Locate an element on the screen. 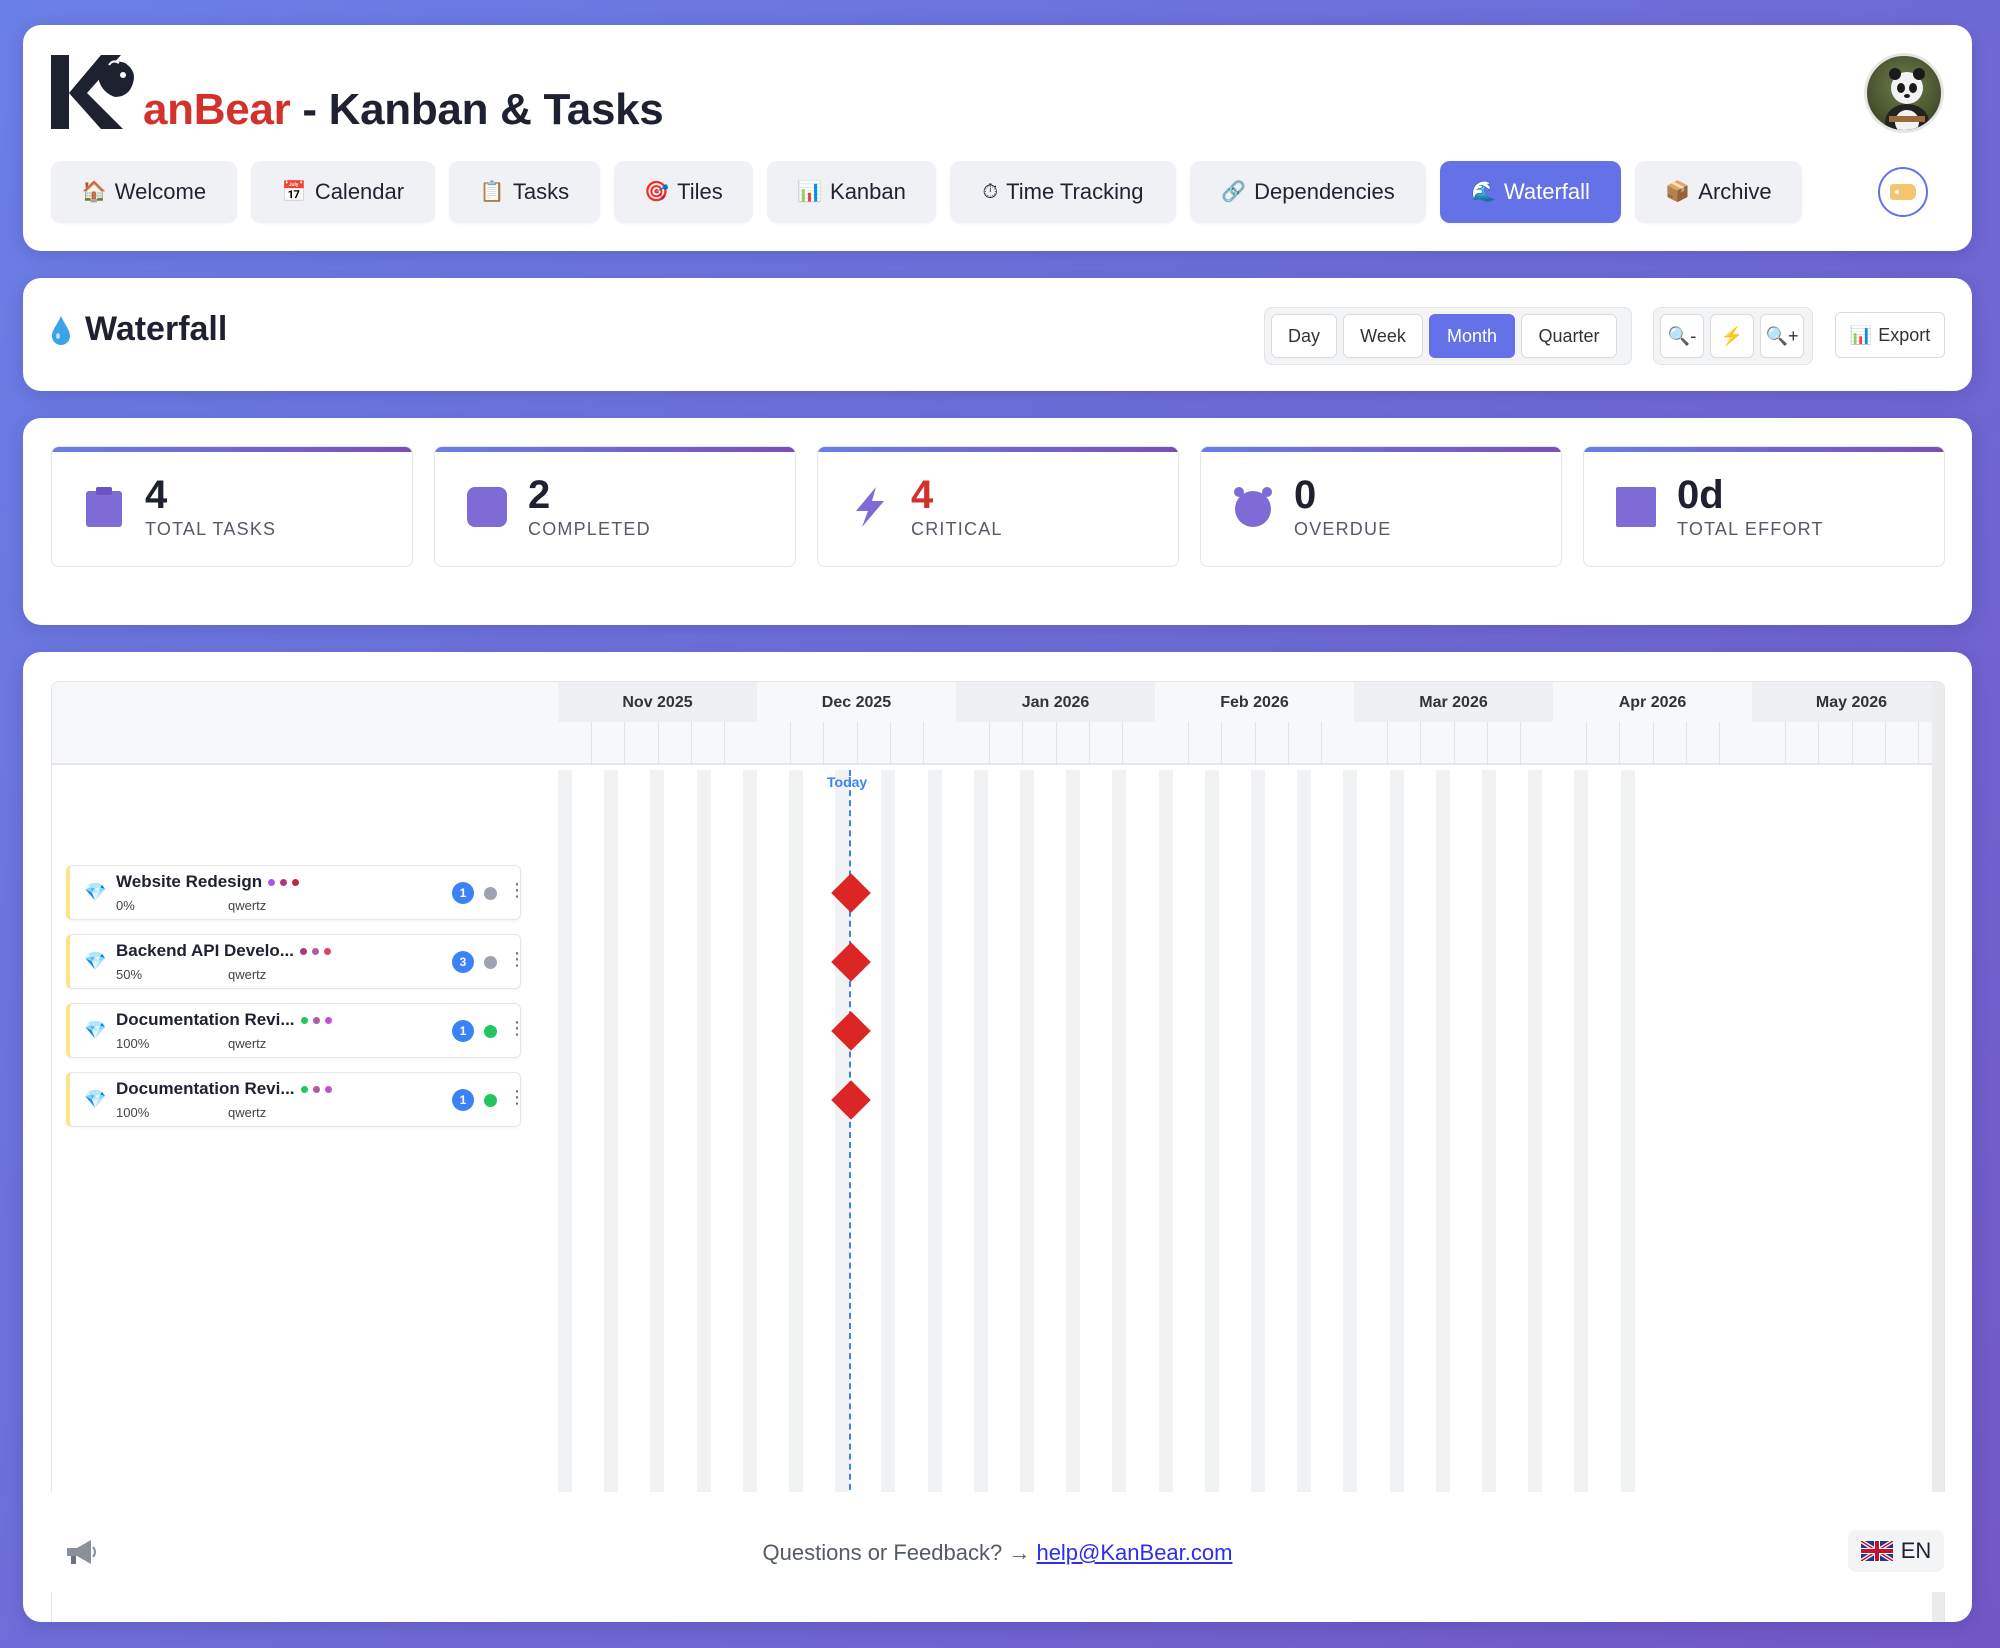 This screenshot has width=2000, height=1648. nav-label: Kanban is located at coordinates (868, 191).